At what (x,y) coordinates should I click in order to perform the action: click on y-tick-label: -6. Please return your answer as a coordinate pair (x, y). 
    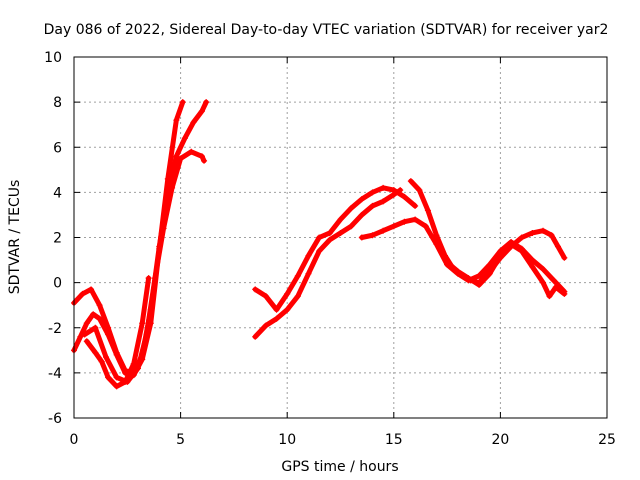
    Looking at the image, I should click on (55, 419).